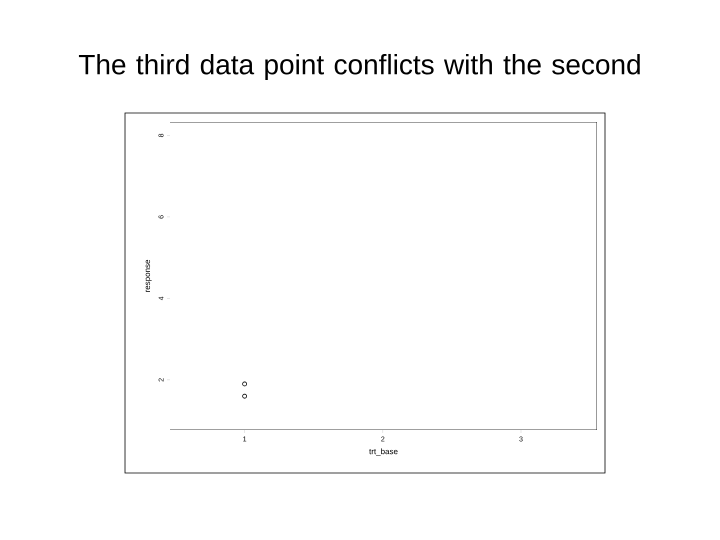 The width and height of the screenshot is (720, 540). Describe the element at coordinates (149, 276) in the screenshot. I see `y-axis-title: response` at that location.